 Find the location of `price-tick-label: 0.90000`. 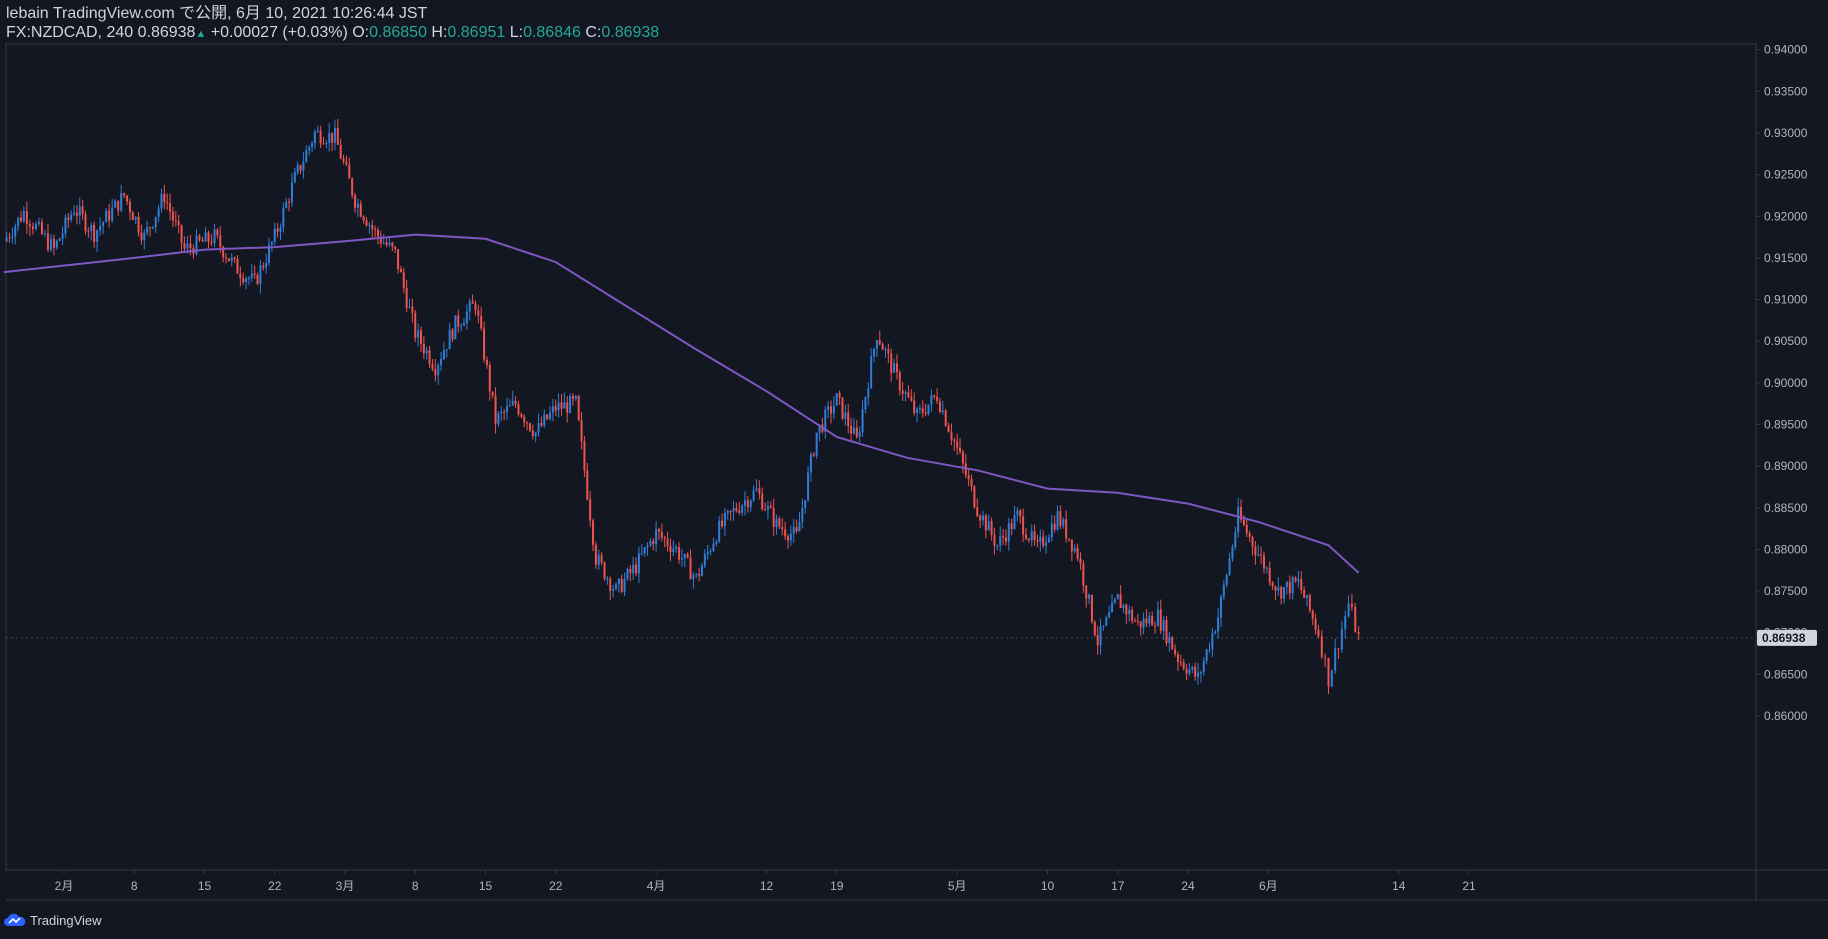

price-tick-label: 0.90000 is located at coordinates (1786, 383).